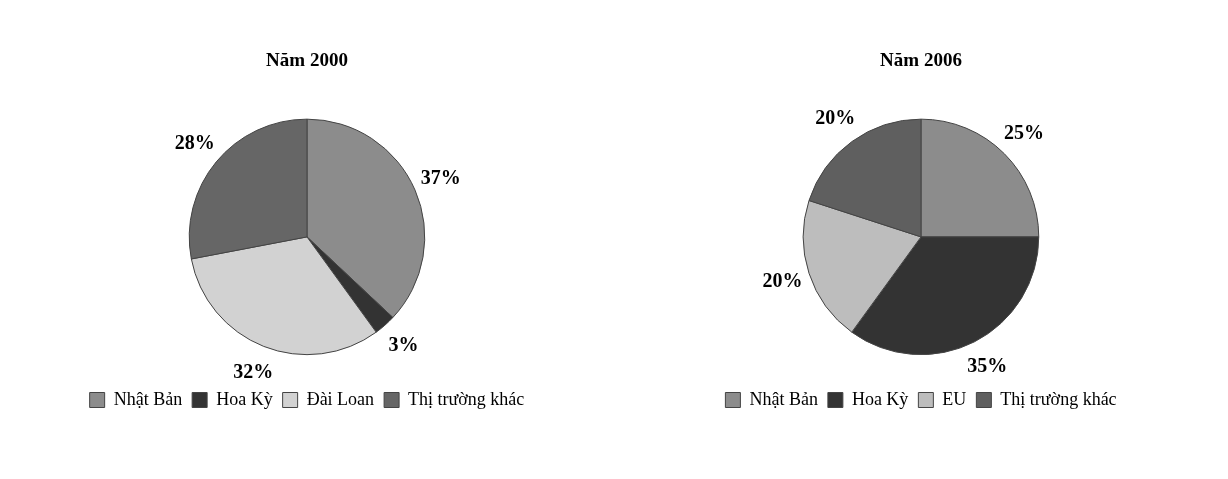 The height and width of the screenshot is (479, 1228). Describe the element at coordinates (987, 364) in the screenshot. I see `data-label: 35%` at that location.